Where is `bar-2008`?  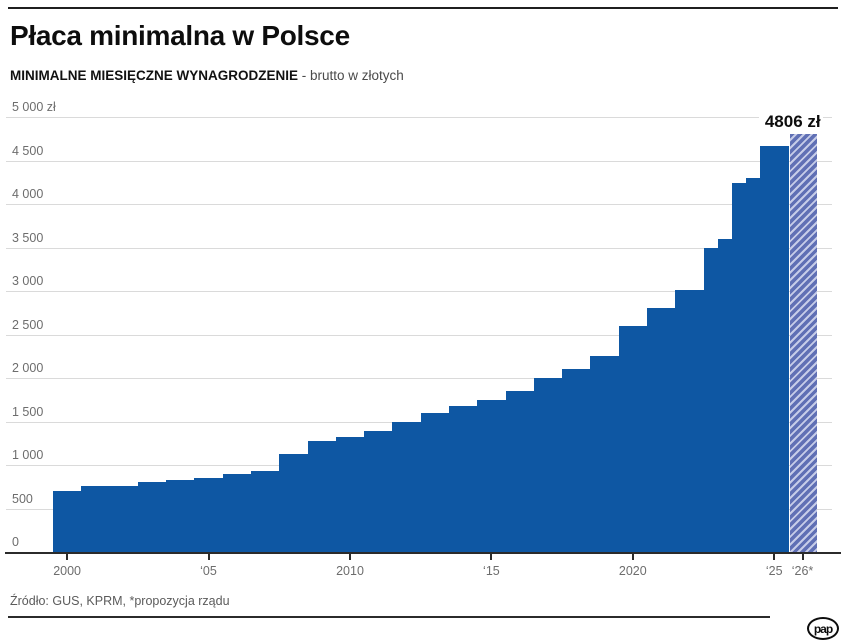
bar-2008 is located at coordinates (294, 503).